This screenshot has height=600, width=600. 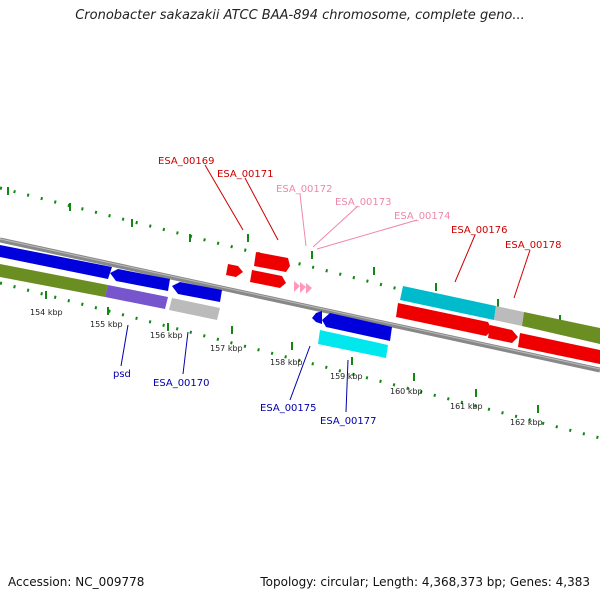 I want to click on gene-label-esa-00170: ESA_00170, so click(x=181, y=383).